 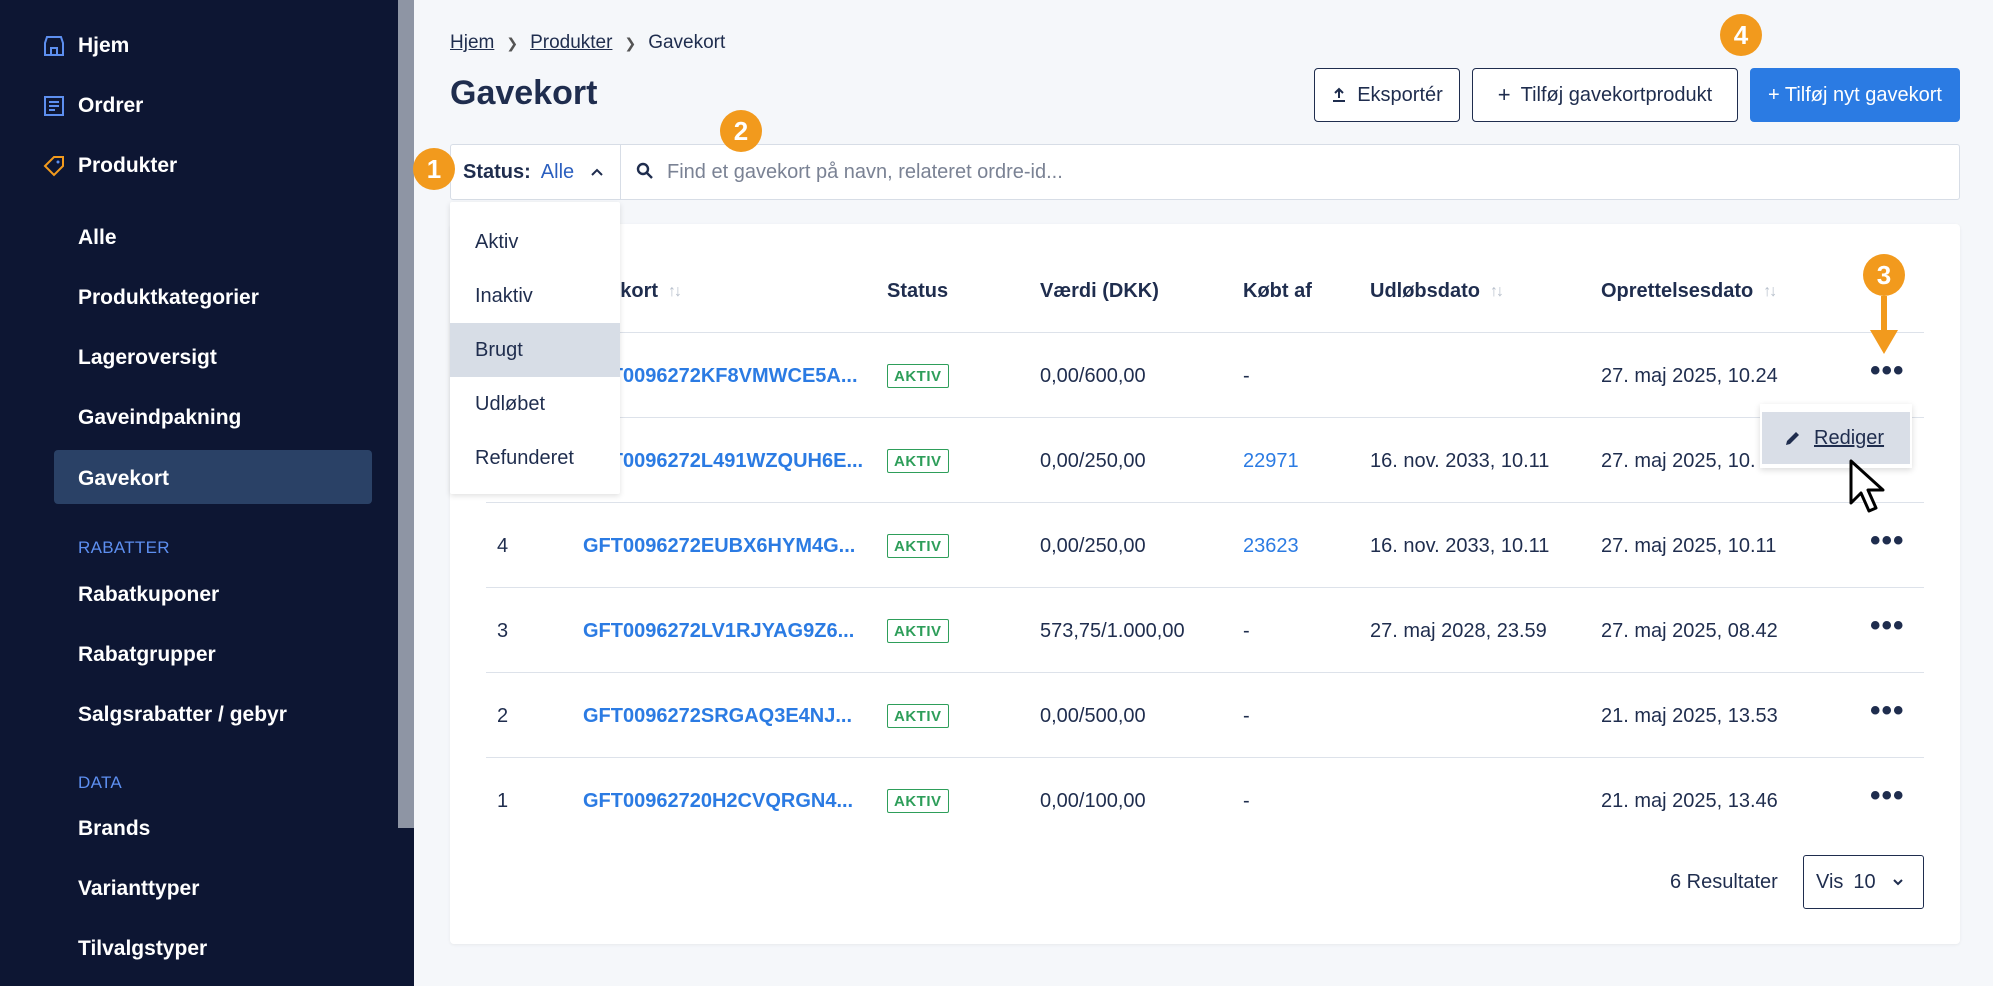 What do you see at coordinates (1897, 882) in the screenshot?
I see `chevron-down-icon` at bounding box center [1897, 882].